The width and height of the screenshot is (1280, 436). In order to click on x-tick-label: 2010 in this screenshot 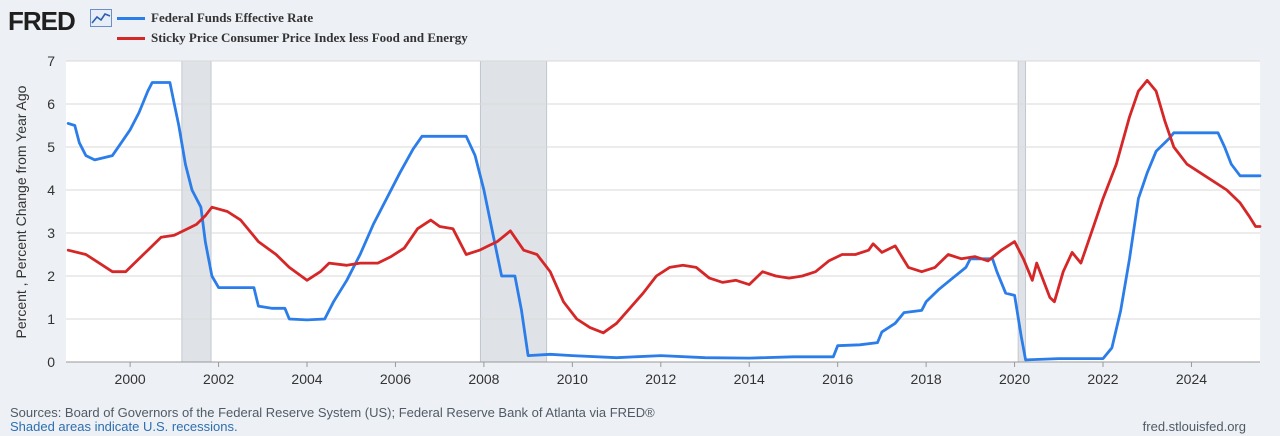, I will do `click(572, 379)`.